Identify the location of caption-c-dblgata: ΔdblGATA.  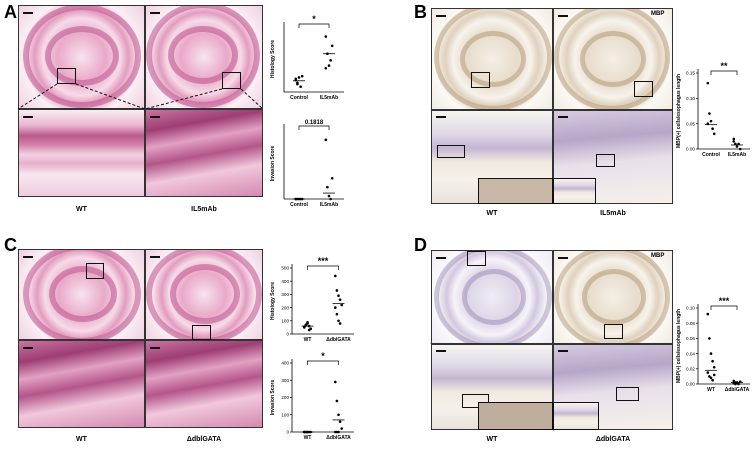
(204, 439).